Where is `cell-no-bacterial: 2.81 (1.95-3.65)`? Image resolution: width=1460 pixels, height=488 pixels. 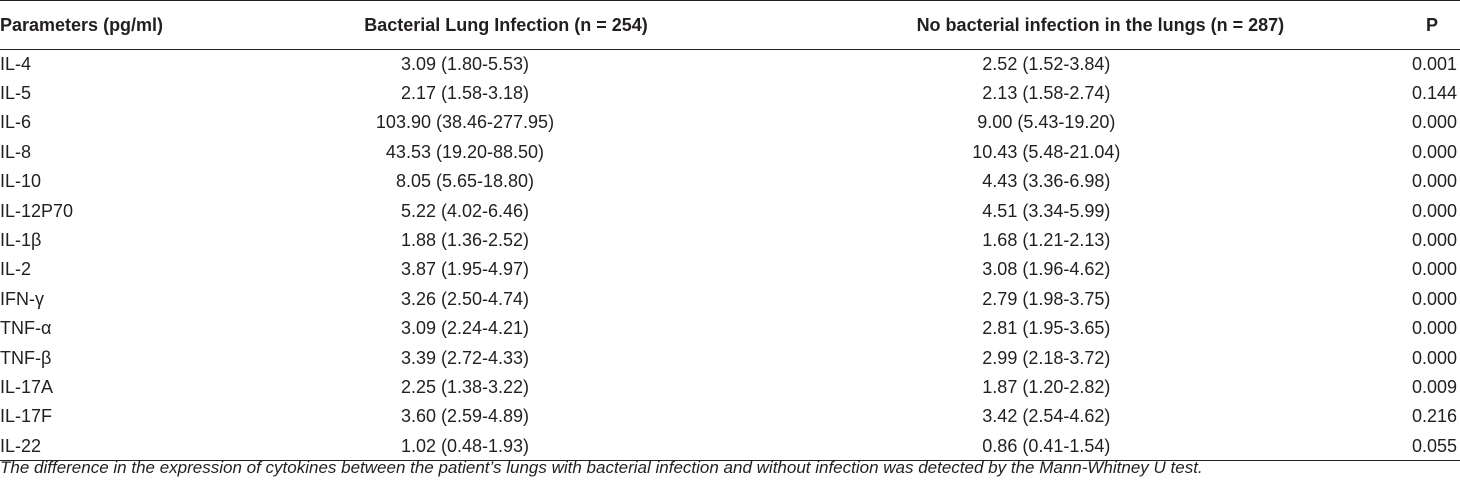 cell-no-bacterial: 2.81 (1.95-3.65) is located at coordinates (1046, 328).